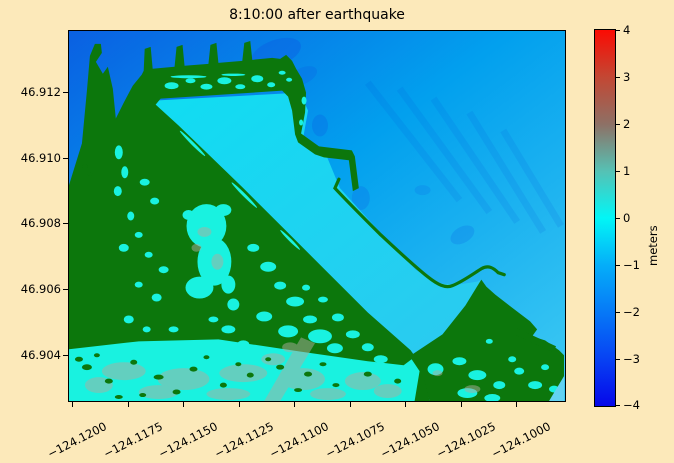 The width and height of the screenshot is (674, 463). What do you see at coordinates (627, 123) in the screenshot?
I see `colorbar-tick-label: 2` at bounding box center [627, 123].